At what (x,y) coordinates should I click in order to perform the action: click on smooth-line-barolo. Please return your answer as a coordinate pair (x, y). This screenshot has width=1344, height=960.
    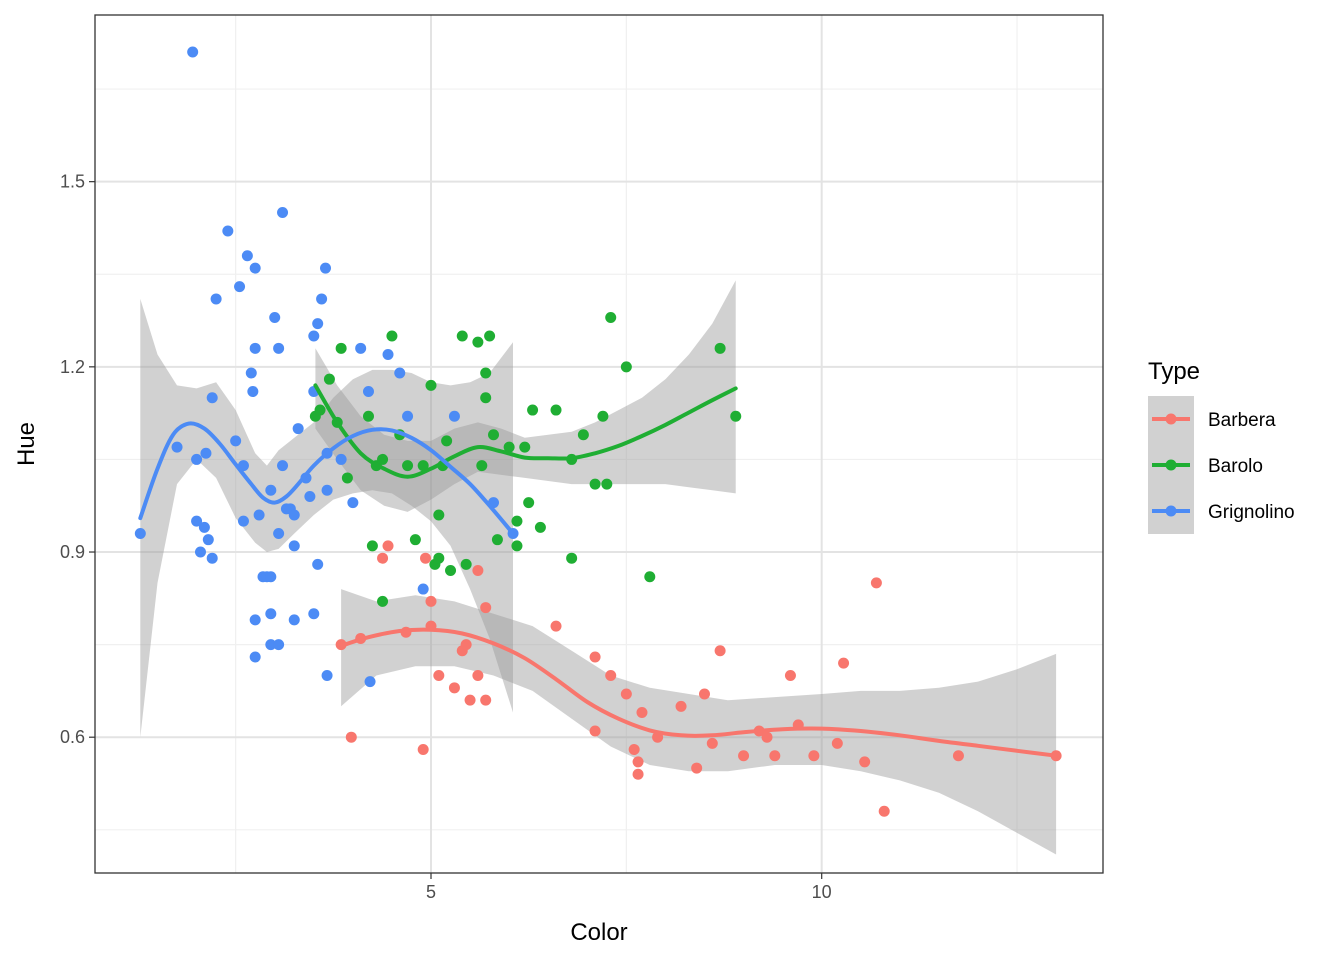
    Looking at the image, I should click on (525, 431).